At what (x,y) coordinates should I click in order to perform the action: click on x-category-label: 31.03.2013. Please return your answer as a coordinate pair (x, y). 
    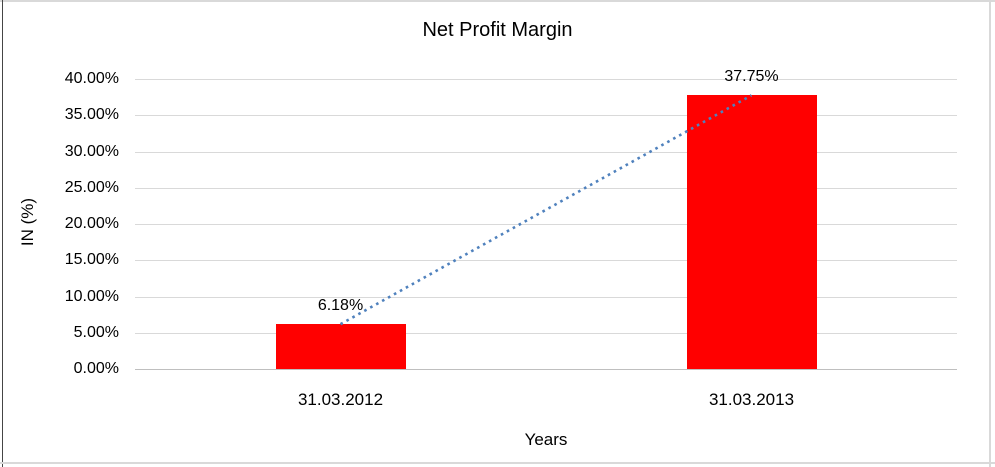
    Looking at the image, I should click on (751, 399).